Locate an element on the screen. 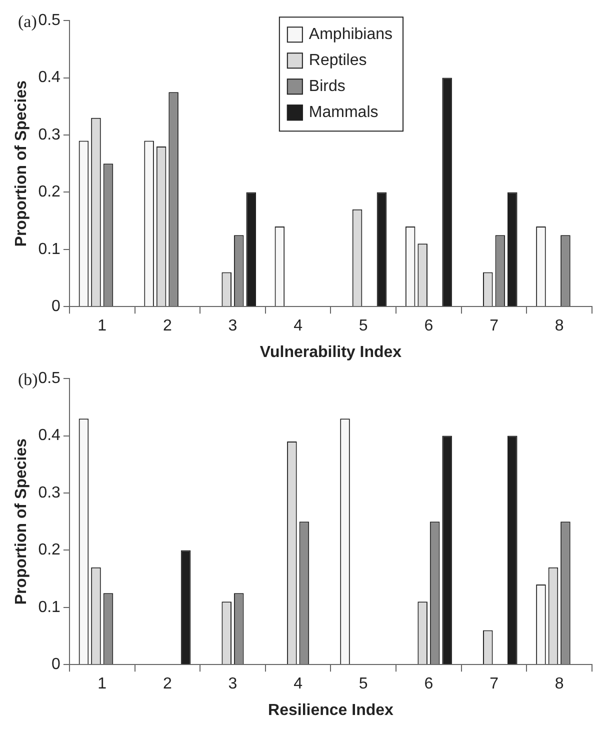  legend-label: Mammals is located at coordinates (343, 113).